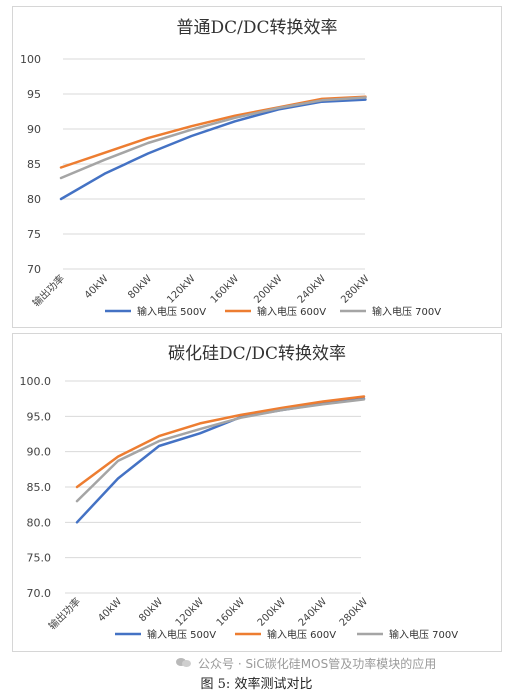 The width and height of the screenshot is (513, 692). Describe the element at coordinates (39, 593) in the screenshot. I see `y-tick-label: 70.0` at that location.